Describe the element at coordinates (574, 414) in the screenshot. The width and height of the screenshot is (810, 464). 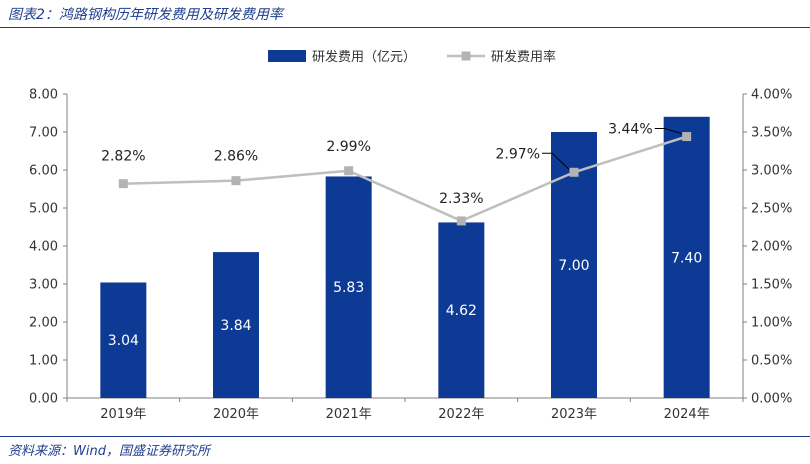
I see `x-tick-label: 2023年` at that location.